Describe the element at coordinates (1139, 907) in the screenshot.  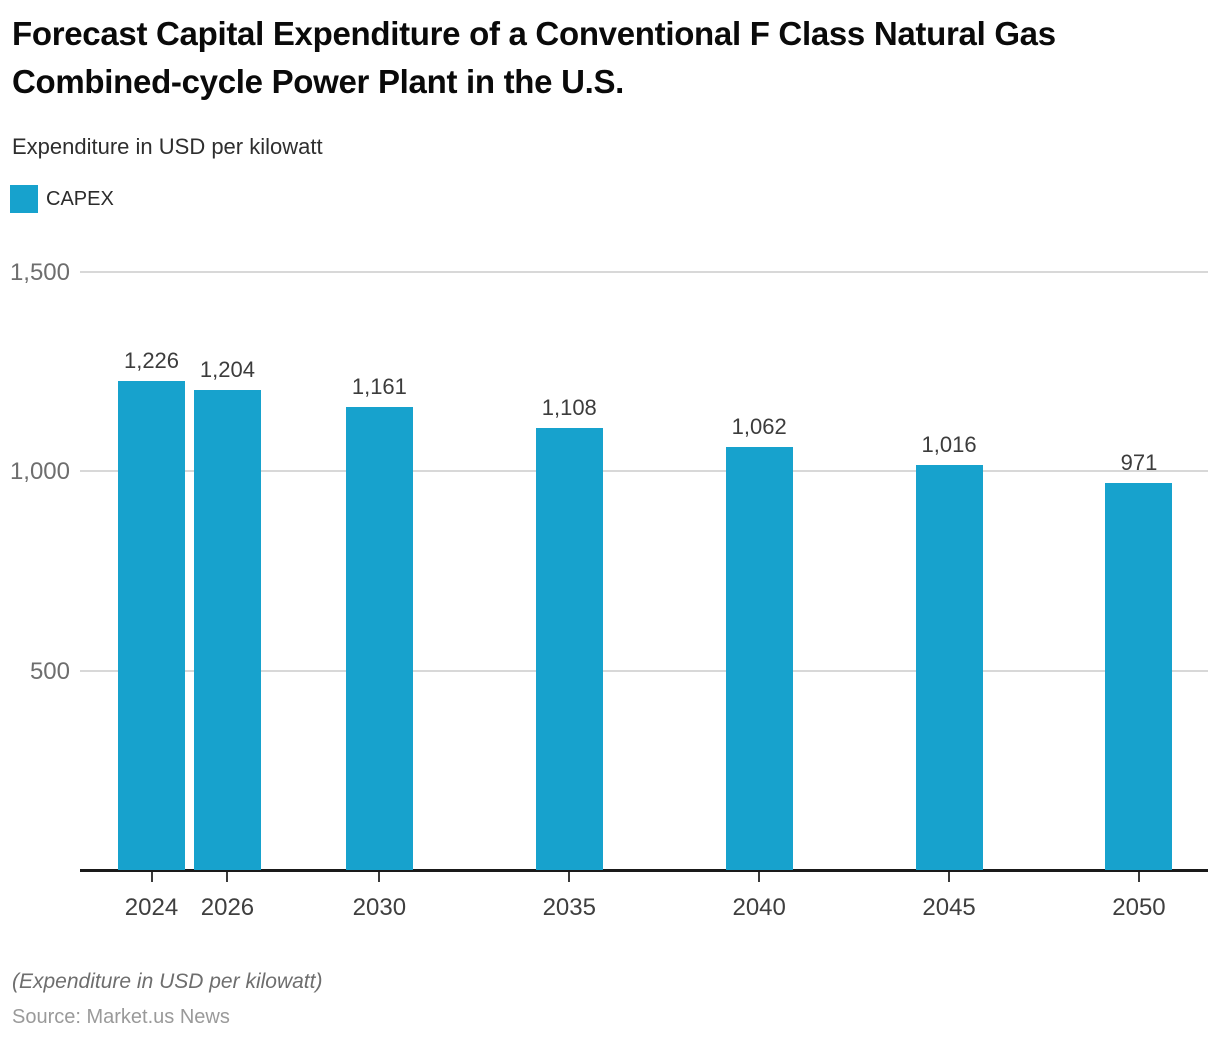
I see `x-axis-tick-label: 2050` at that location.